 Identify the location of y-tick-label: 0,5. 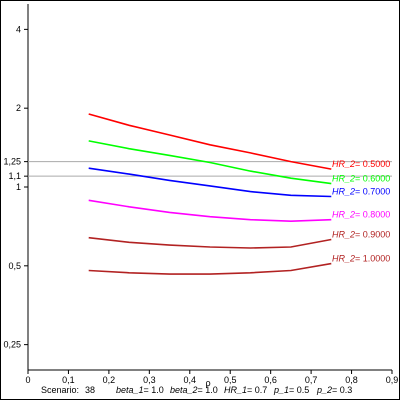
(14, 266).